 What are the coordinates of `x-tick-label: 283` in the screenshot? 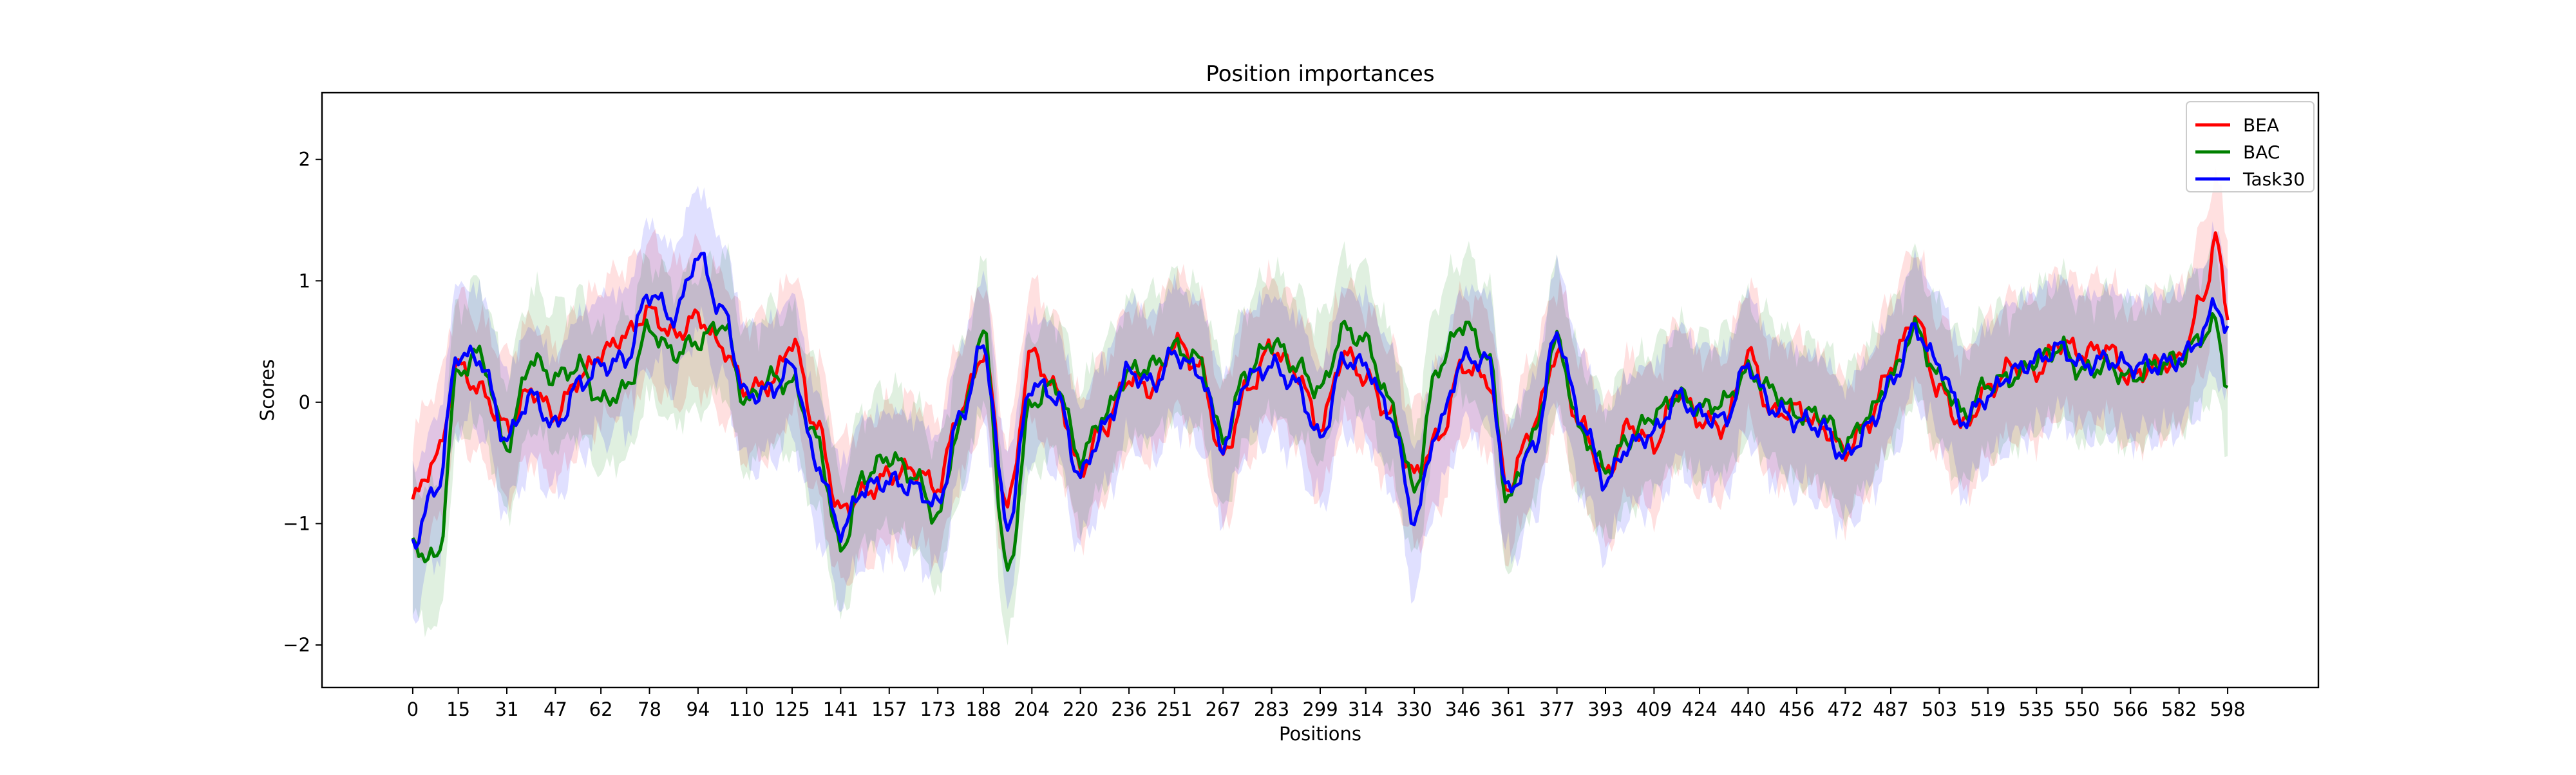 It's located at (1271, 709).